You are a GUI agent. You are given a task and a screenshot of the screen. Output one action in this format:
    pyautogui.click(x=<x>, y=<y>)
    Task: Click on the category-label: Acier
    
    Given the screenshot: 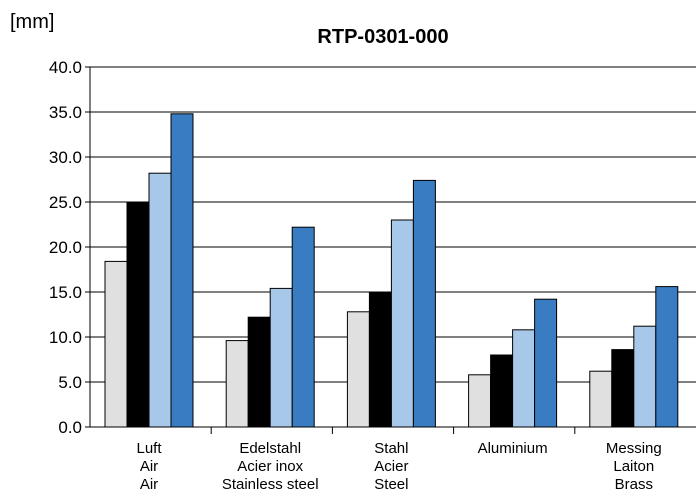 What is the action you would take?
    pyautogui.click(x=391, y=466)
    